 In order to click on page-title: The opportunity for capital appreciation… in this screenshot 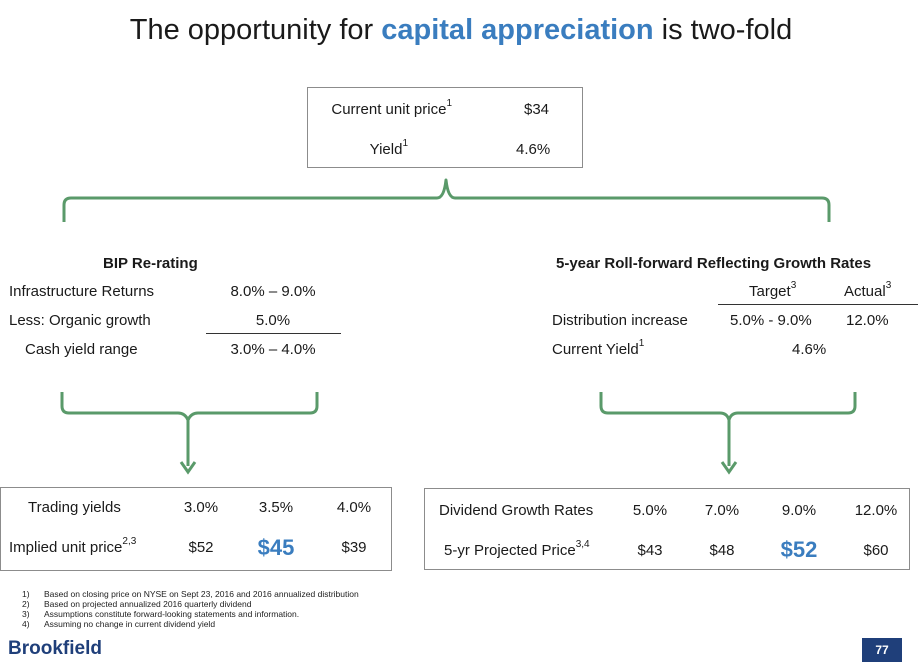, I will do `click(461, 30)`.